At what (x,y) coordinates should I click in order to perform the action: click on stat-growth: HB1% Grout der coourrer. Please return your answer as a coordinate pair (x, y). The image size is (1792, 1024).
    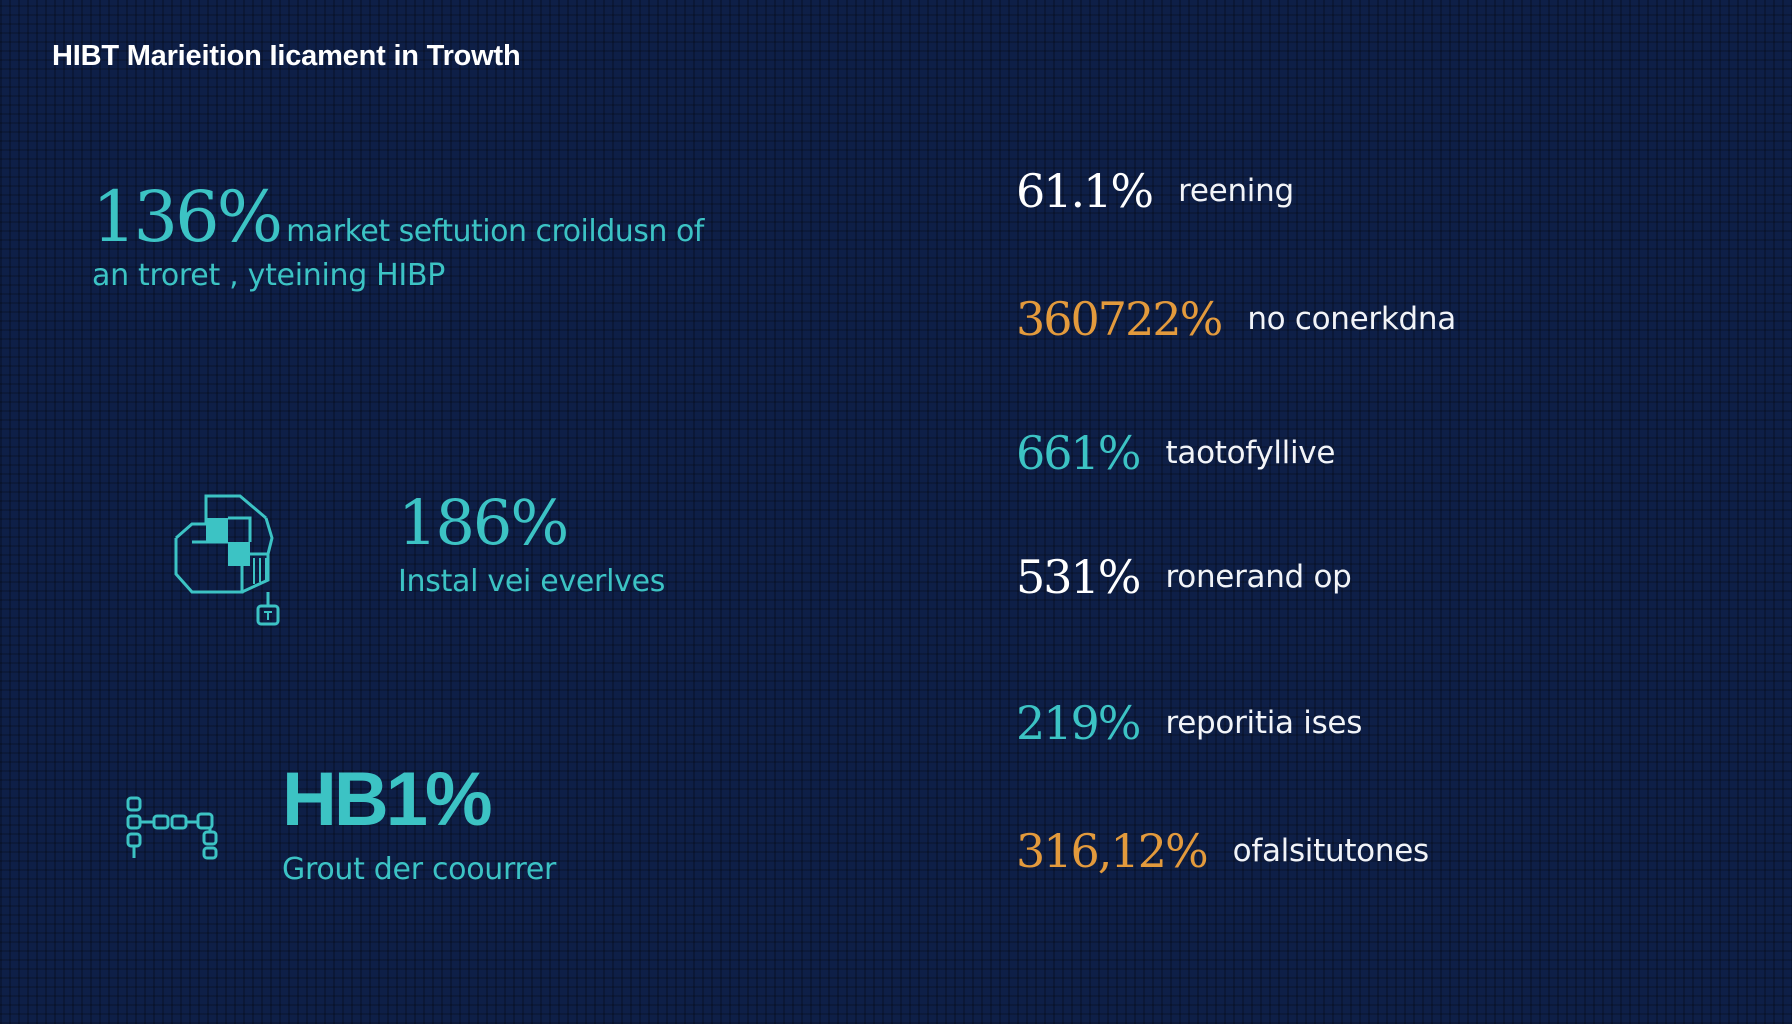
    Looking at the image, I should click on (419, 822).